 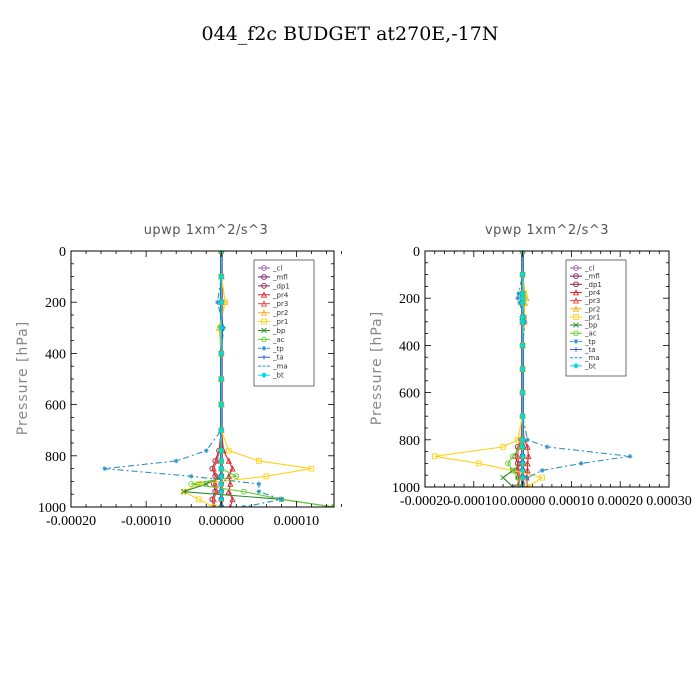 I want to click on figure-title: 044_f2c BUDGET at270E,-17N, so click(x=350, y=34).